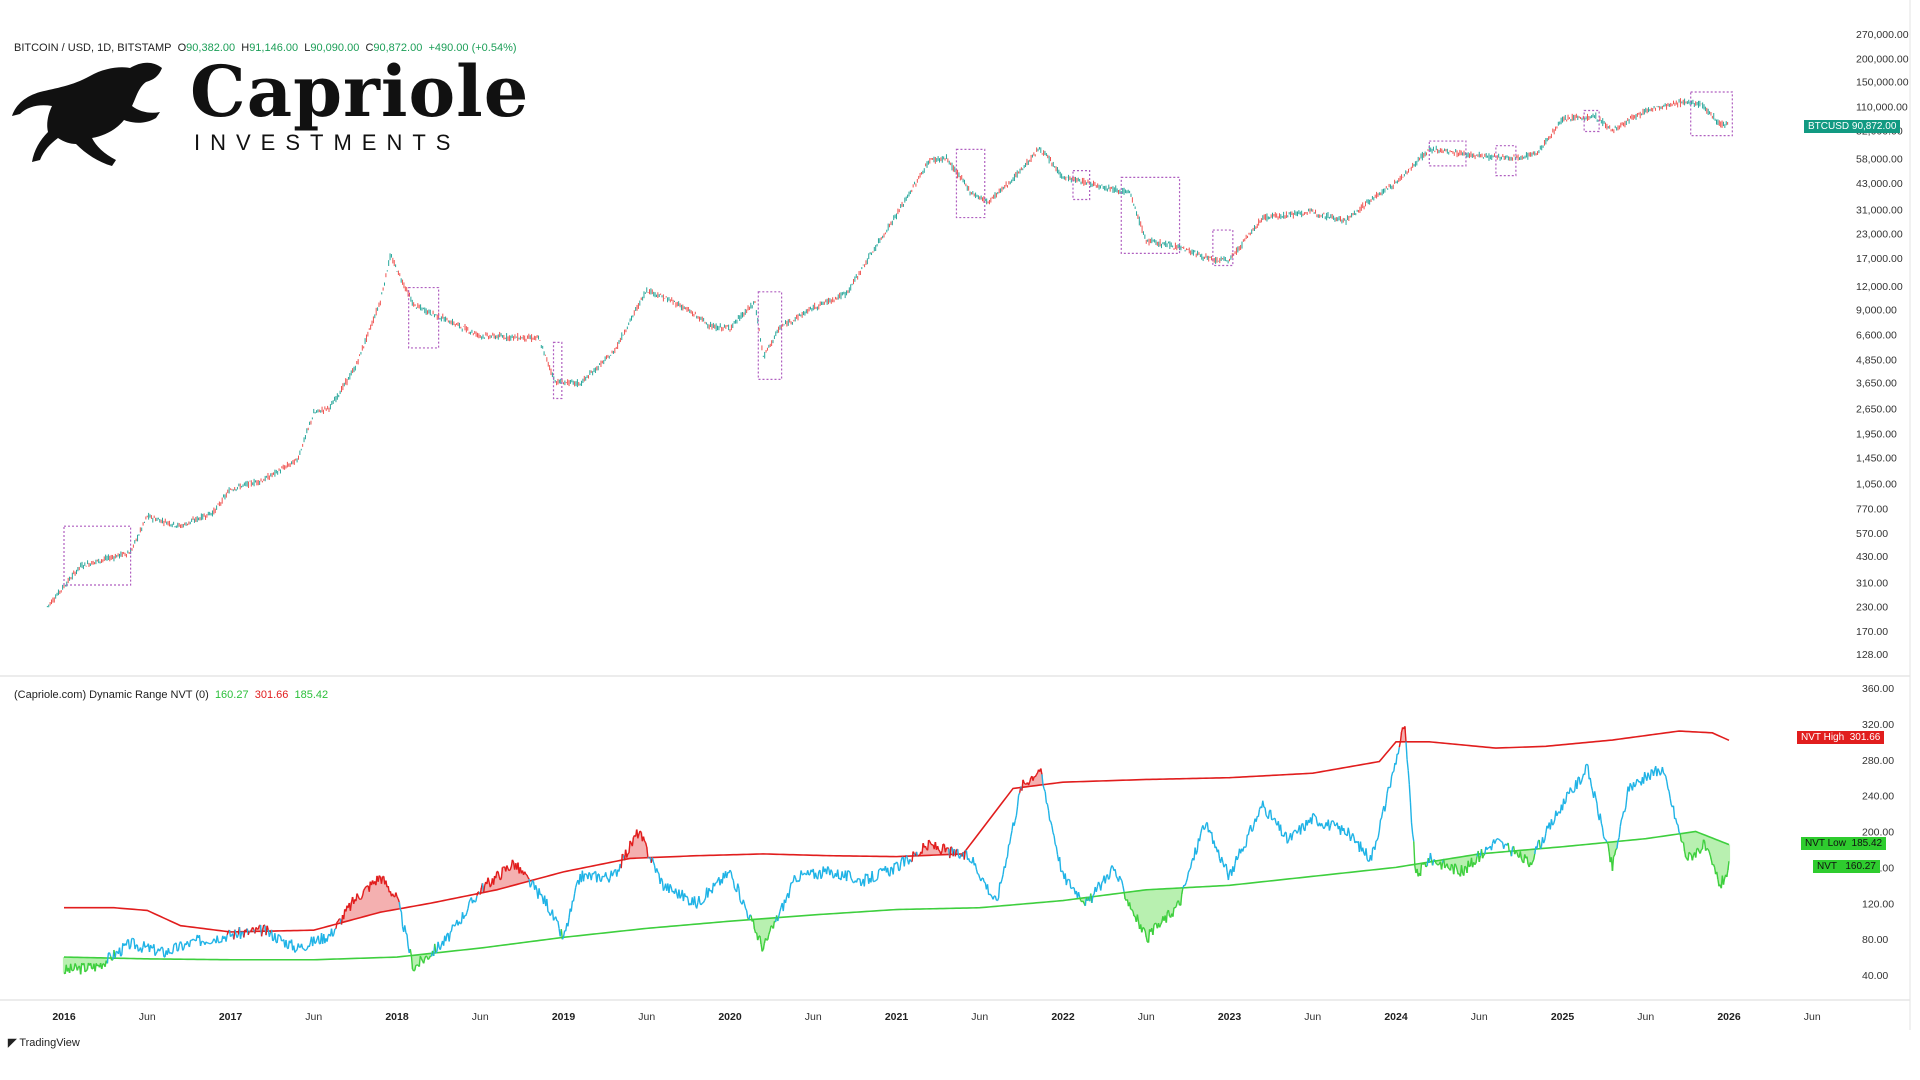 This screenshot has height=1080, width=1920. I want to click on x-tick: 2020, so click(730, 1017).